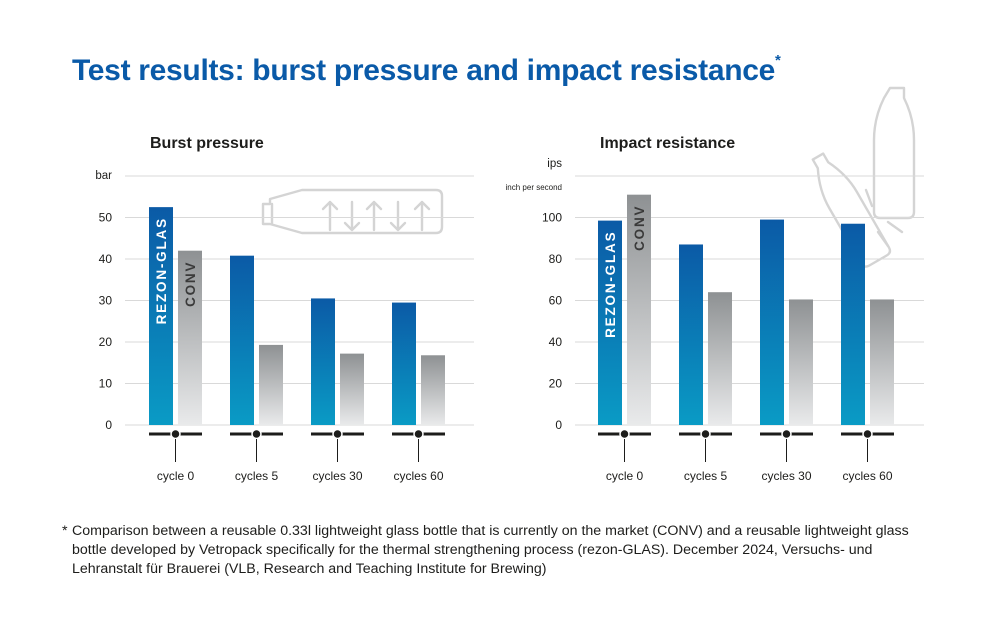 Image resolution: width=1000 pixels, height=619 pixels. What do you see at coordinates (352, 211) in the screenshot?
I see `bottle-pressure-arrows-icon` at bounding box center [352, 211].